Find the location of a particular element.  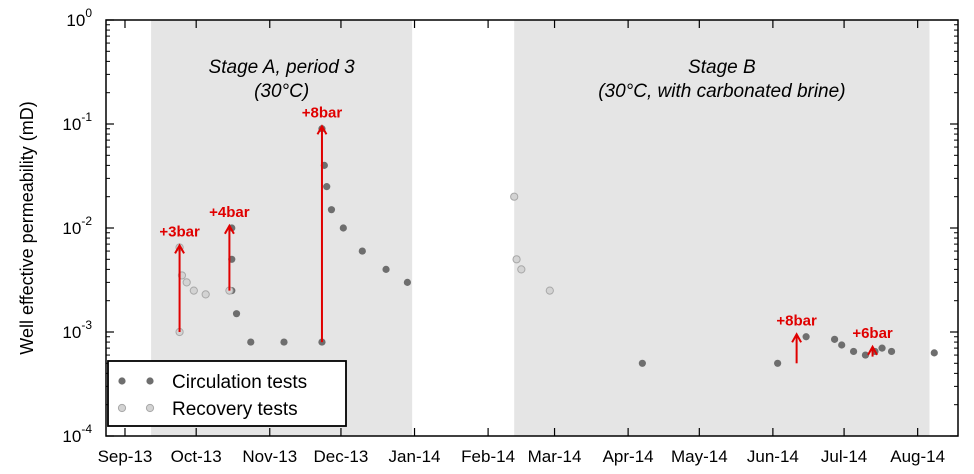

y-axis-title: Well effective permeability (mD) is located at coordinates (27, 227).